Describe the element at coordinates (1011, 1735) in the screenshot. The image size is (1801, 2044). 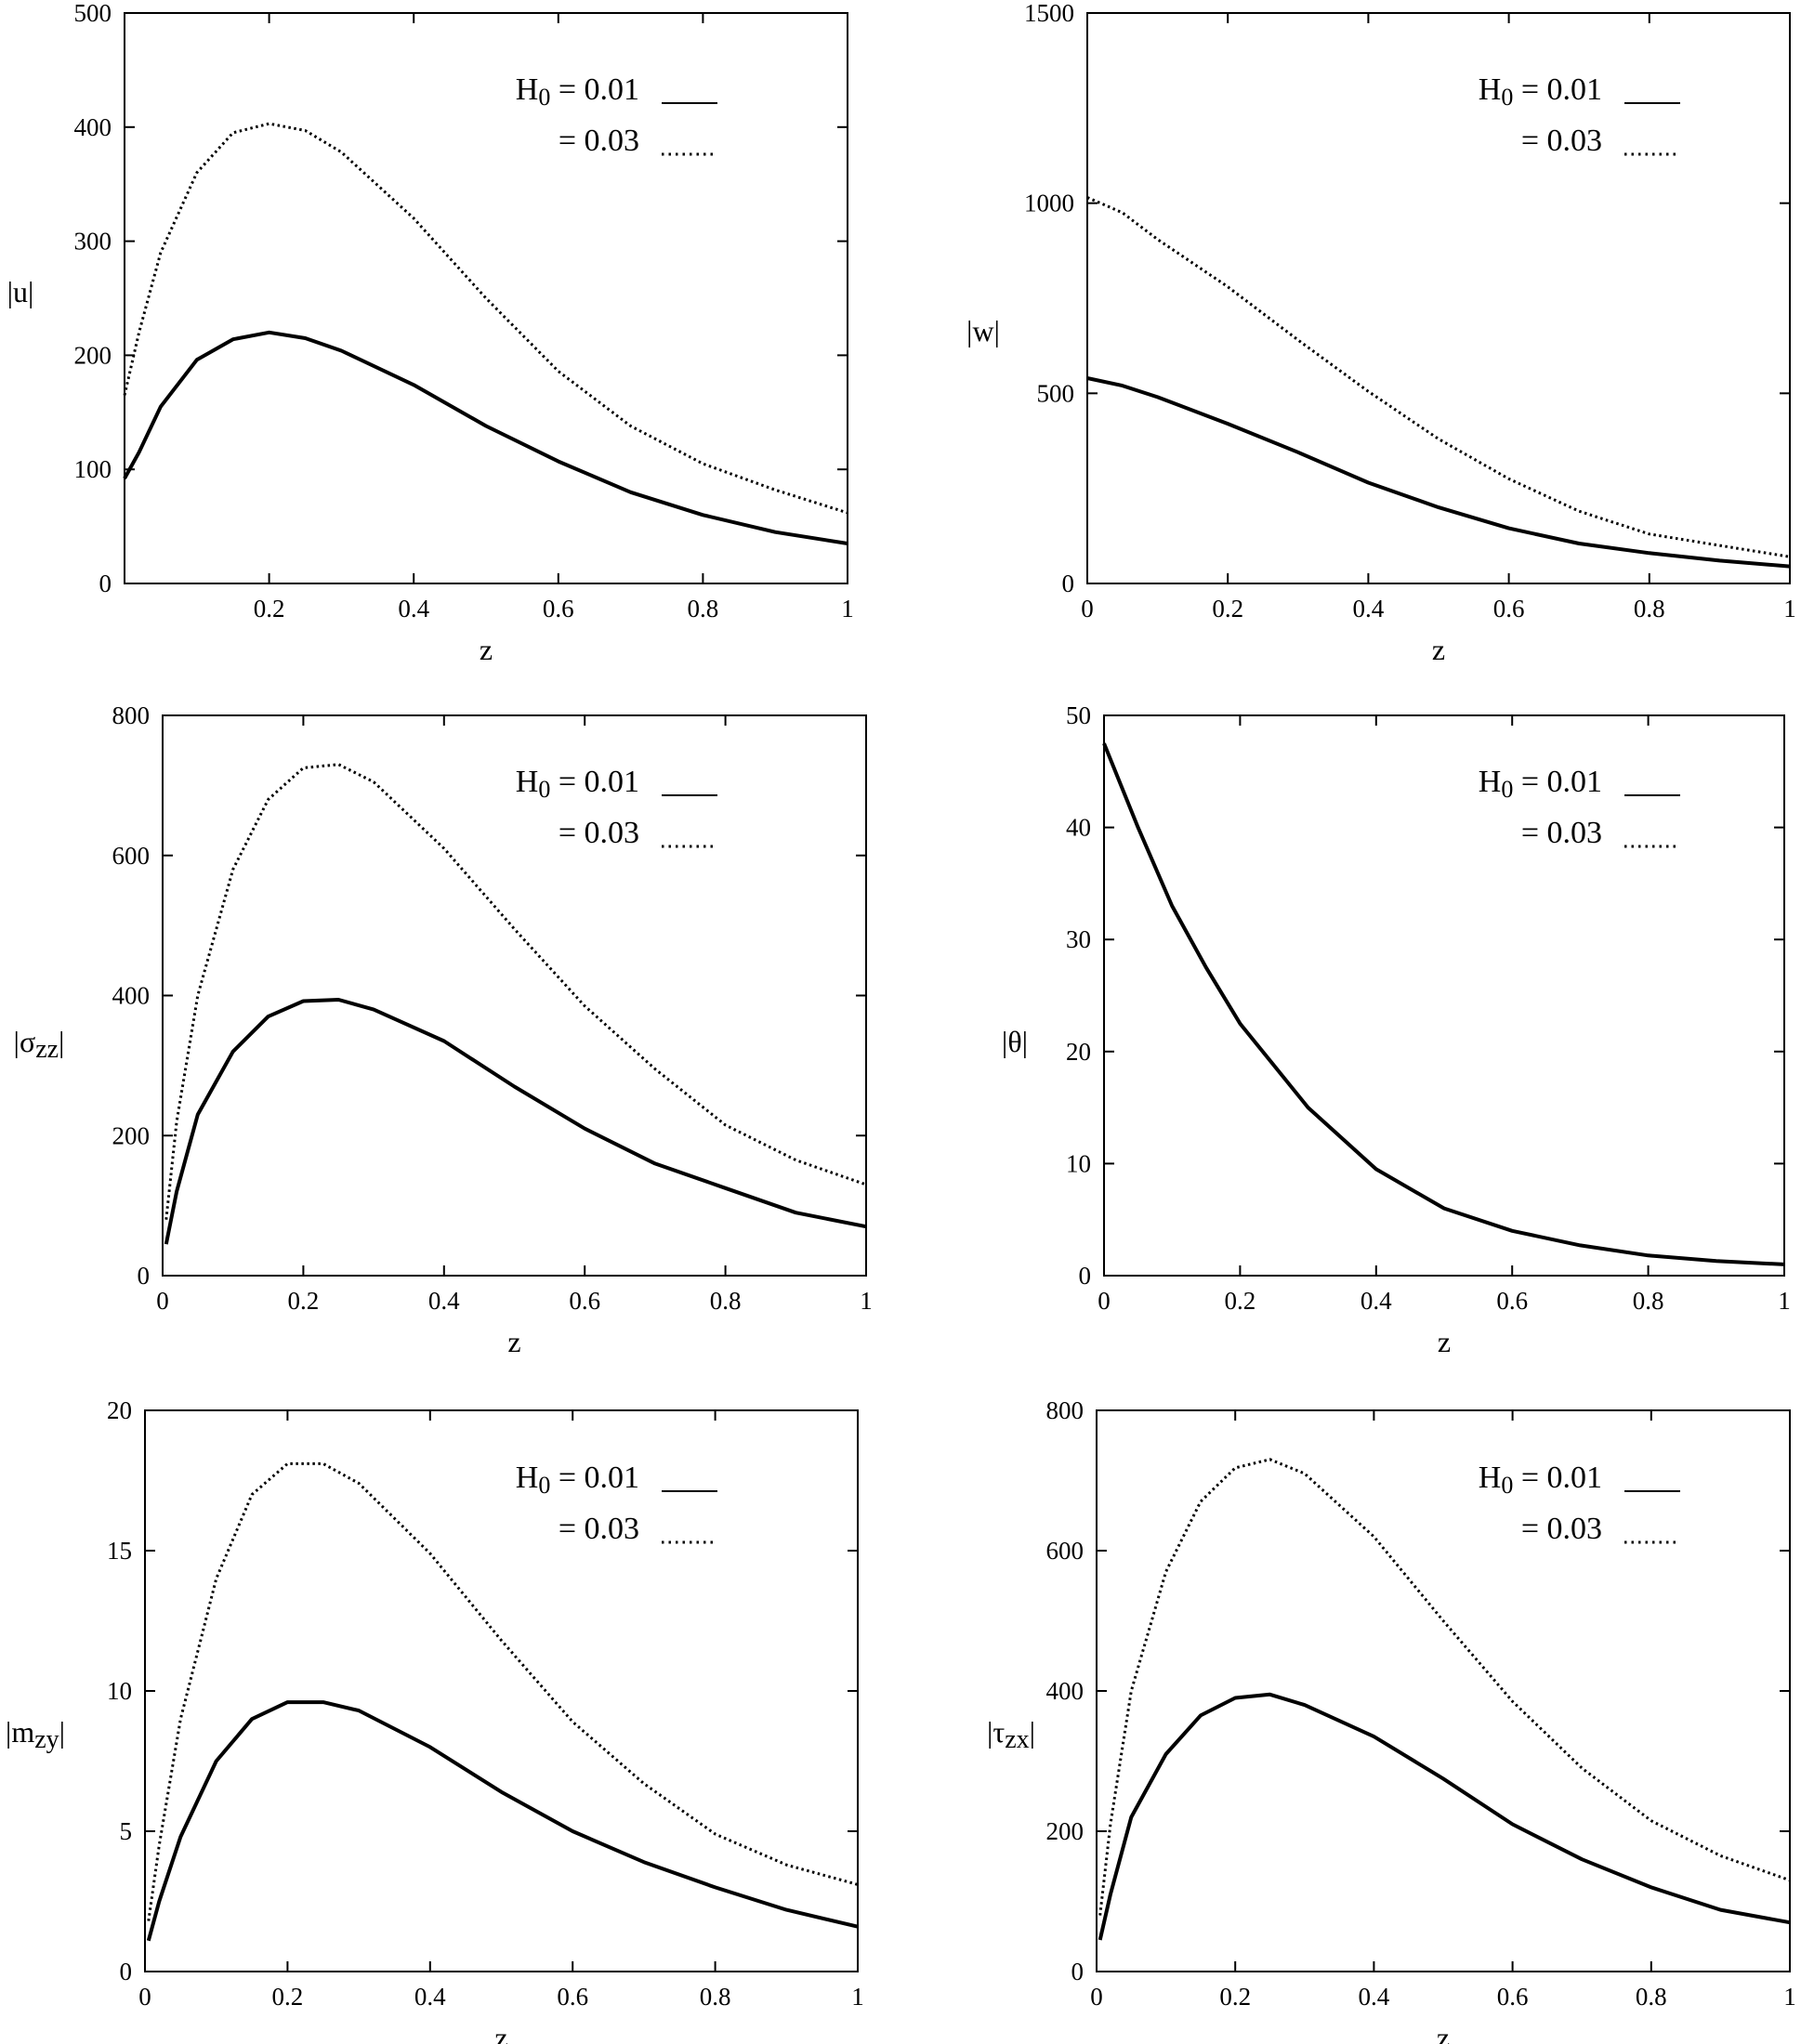
I see `y-axis-label: |τzx|` at that location.